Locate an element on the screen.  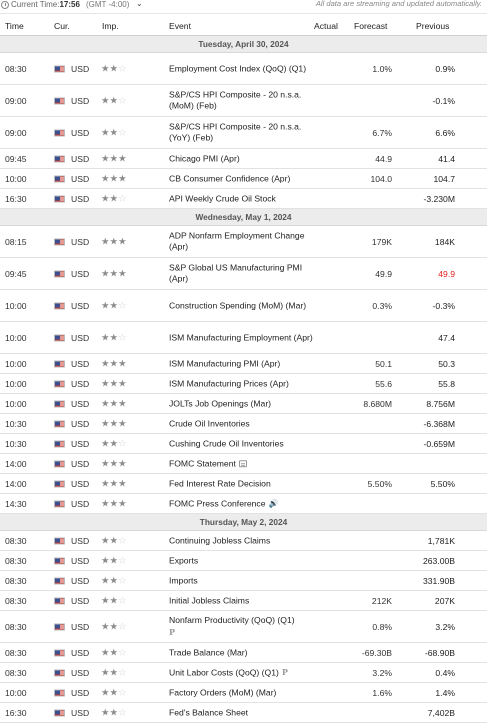
event-name-link: Fed Interest Rate Decision is located at coordinates (243, 484).